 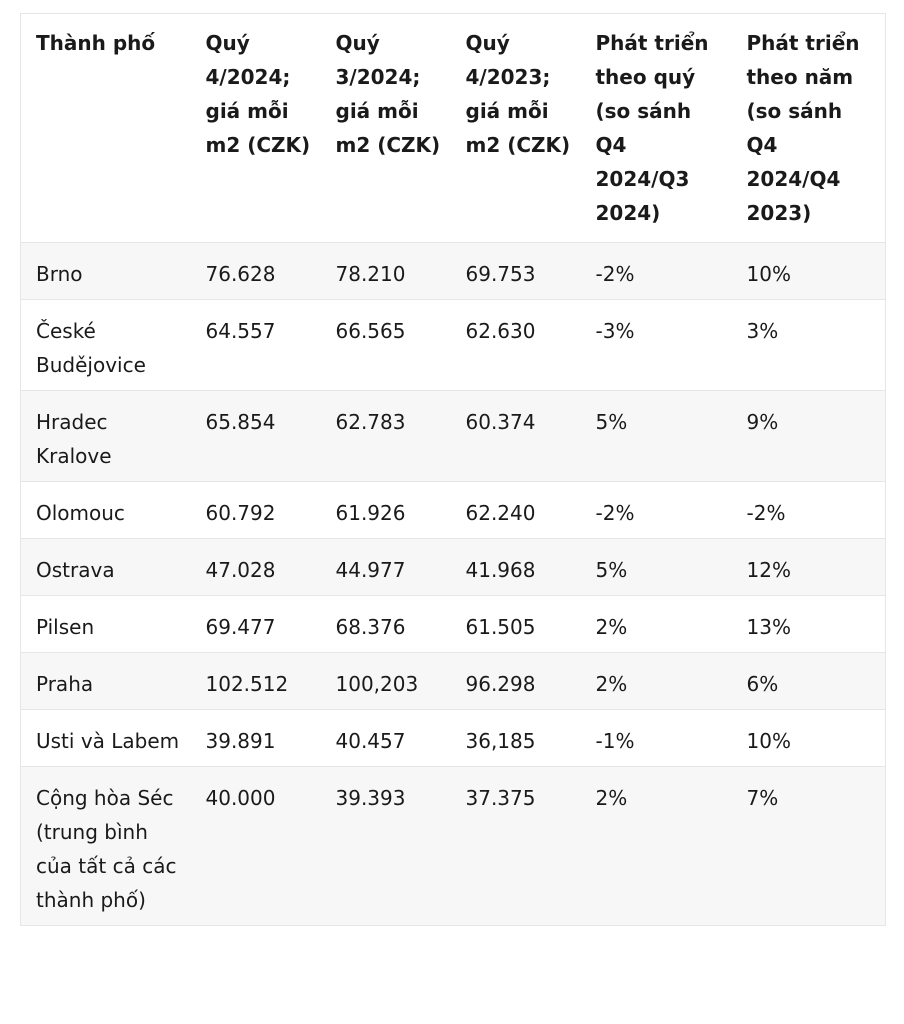 I want to click on cell-q4-2023: 62.240, so click(x=515, y=510).